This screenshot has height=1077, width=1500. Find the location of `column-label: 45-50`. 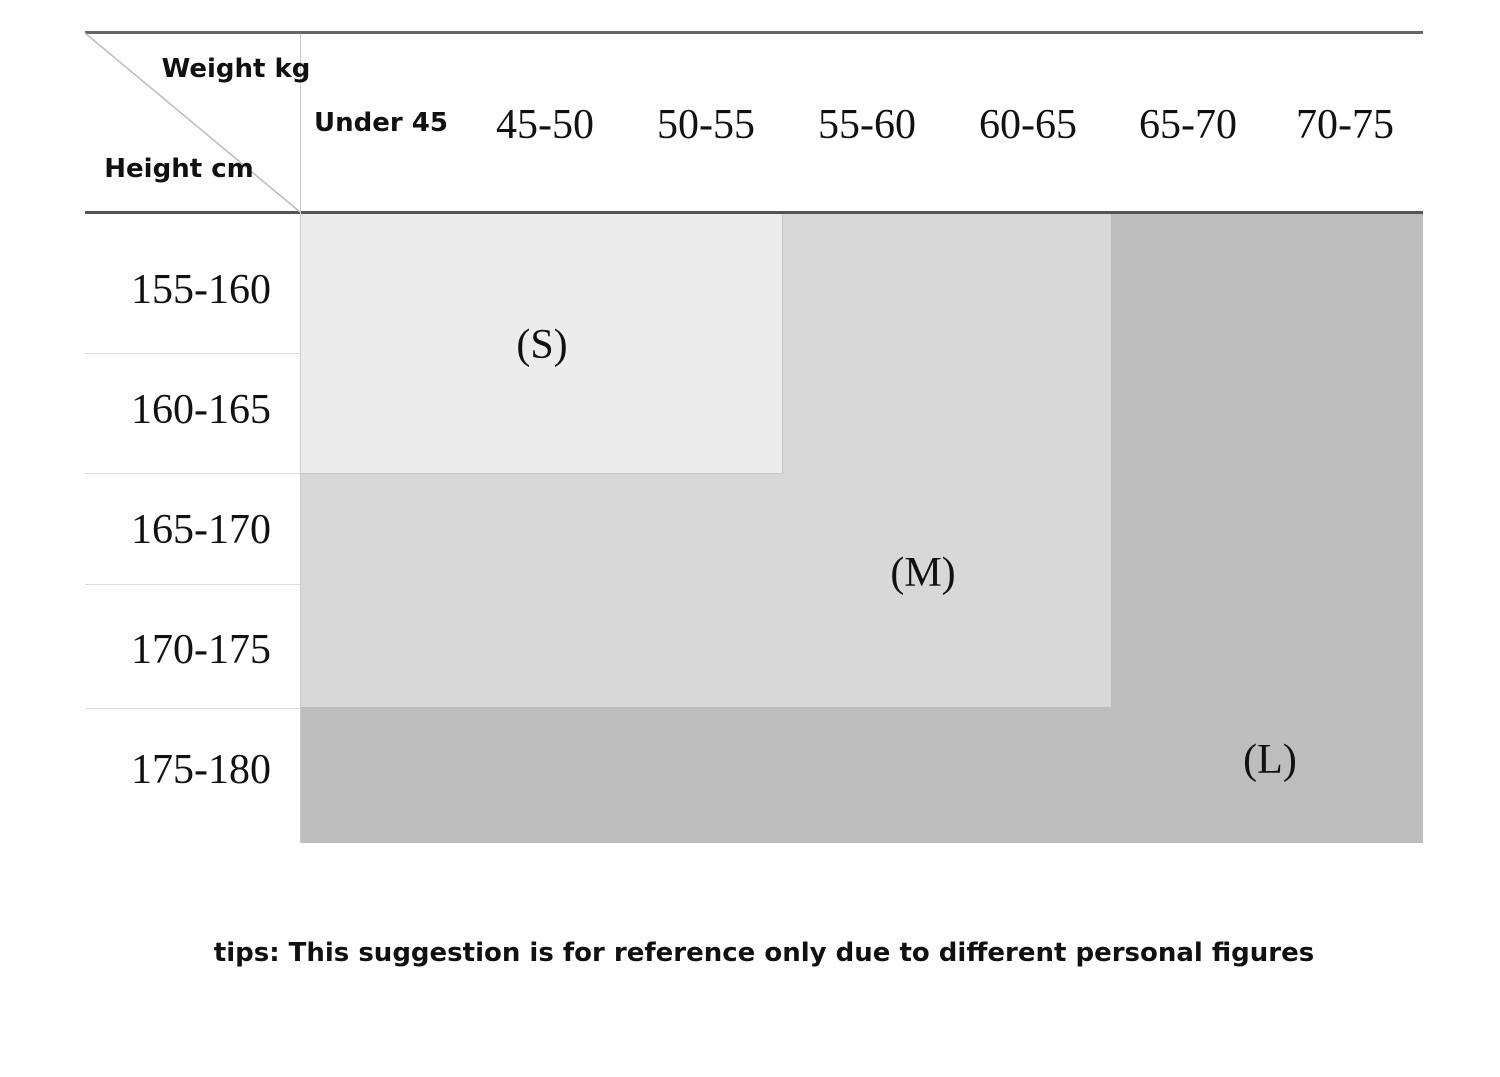

column-label: 45-50 is located at coordinates (545, 125).